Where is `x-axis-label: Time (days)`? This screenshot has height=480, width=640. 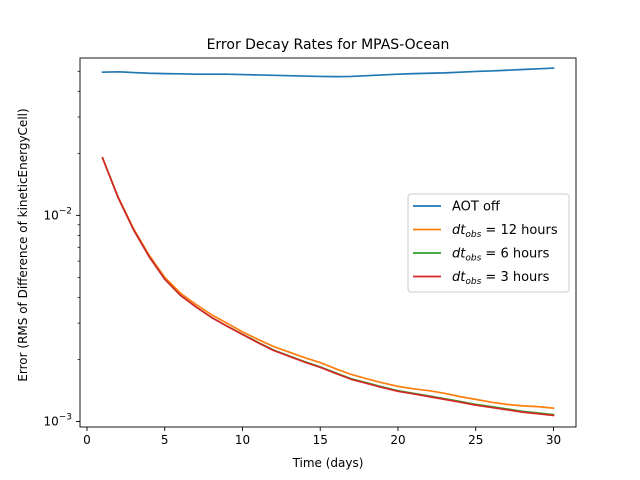
x-axis-label: Time (days) is located at coordinates (328, 463).